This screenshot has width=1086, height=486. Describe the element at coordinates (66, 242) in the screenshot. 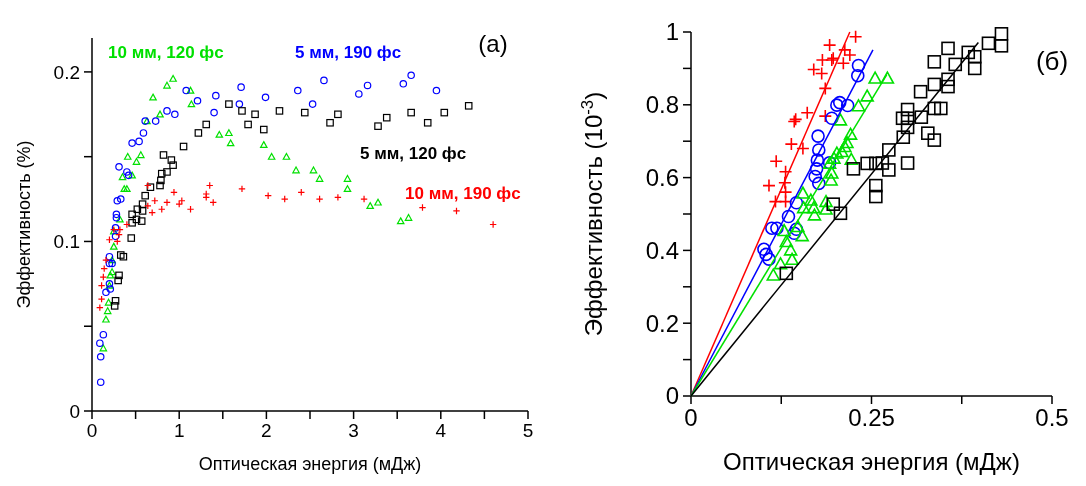

I see `y-tick-label: 0.1` at that location.